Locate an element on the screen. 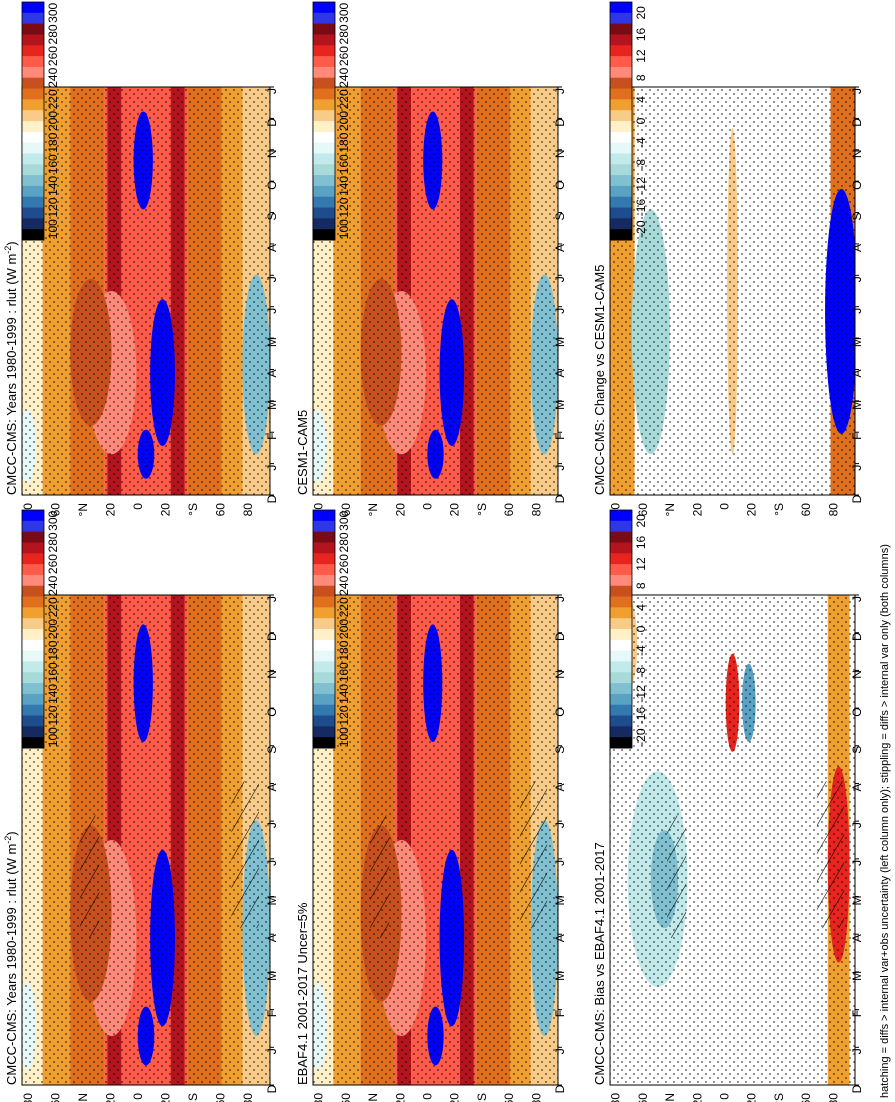  colorbar-label: 200 is located at coordinates (344, 121).